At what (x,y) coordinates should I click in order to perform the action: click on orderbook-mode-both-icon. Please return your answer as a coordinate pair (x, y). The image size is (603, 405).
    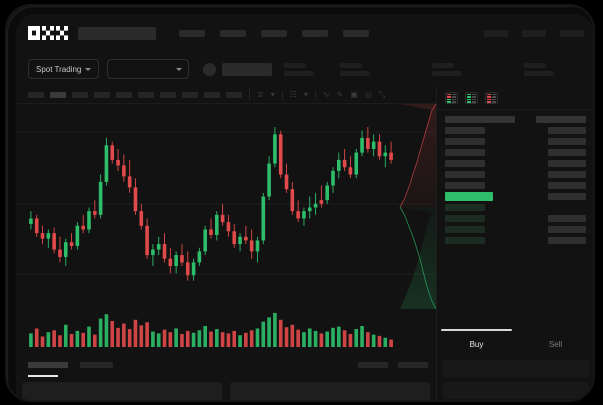
    Looking at the image, I should click on (451, 98).